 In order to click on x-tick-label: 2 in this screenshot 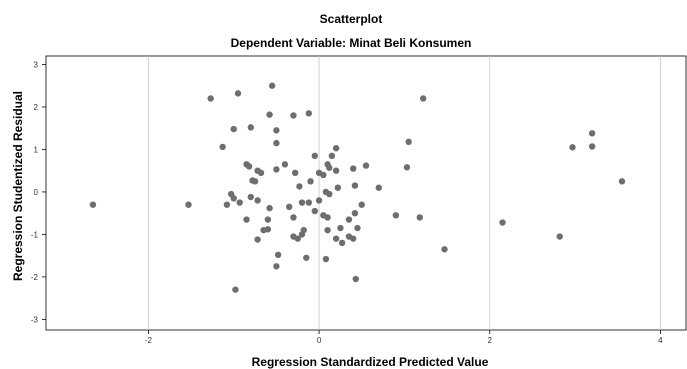, I will do `click(490, 340)`.